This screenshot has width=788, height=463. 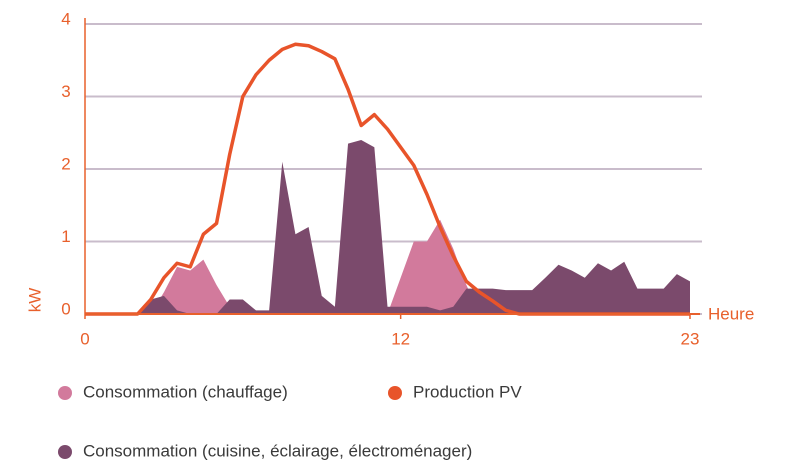 I want to click on x-tick-label: 0, so click(x=84, y=338).